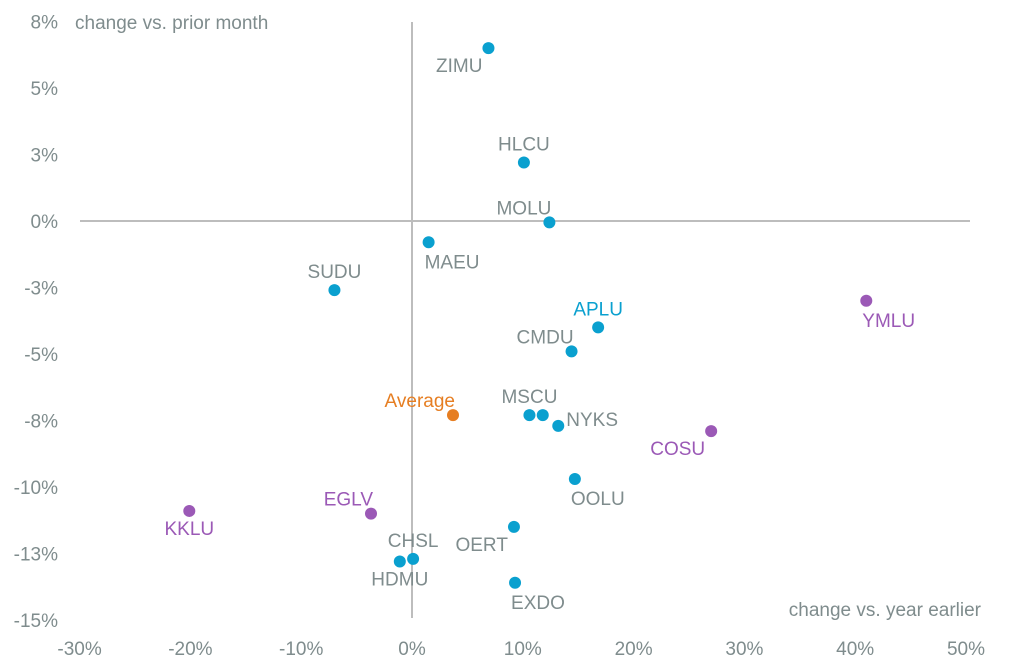 The image size is (1014, 670). Describe the element at coordinates (529, 397) in the screenshot. I see `point-label: MSCU` at that location.